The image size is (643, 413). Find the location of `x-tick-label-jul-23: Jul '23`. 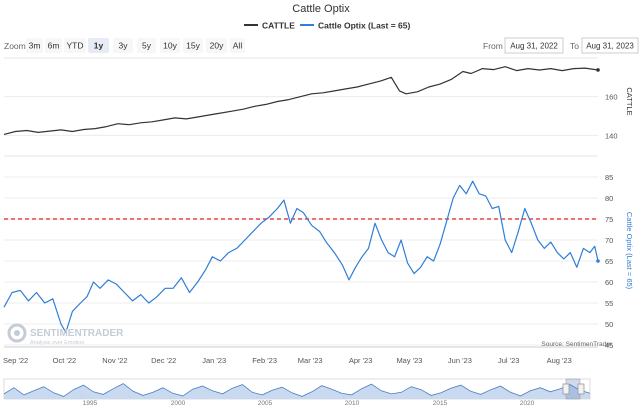

x-tick-label-jul-23: Jul '23 is located at coordinates (508, 360).